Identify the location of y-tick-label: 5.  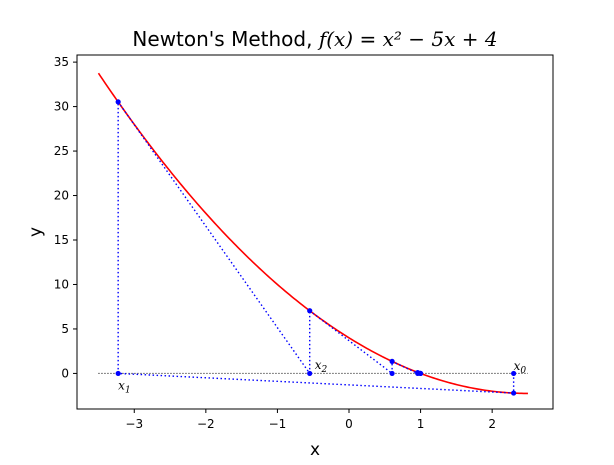
(65, 329).